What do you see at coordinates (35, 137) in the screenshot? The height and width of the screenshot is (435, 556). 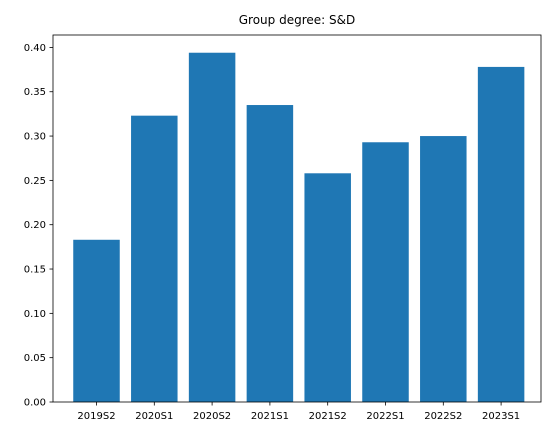 I see `y-tick-label: 0.30` at bounding box center [35, 137].